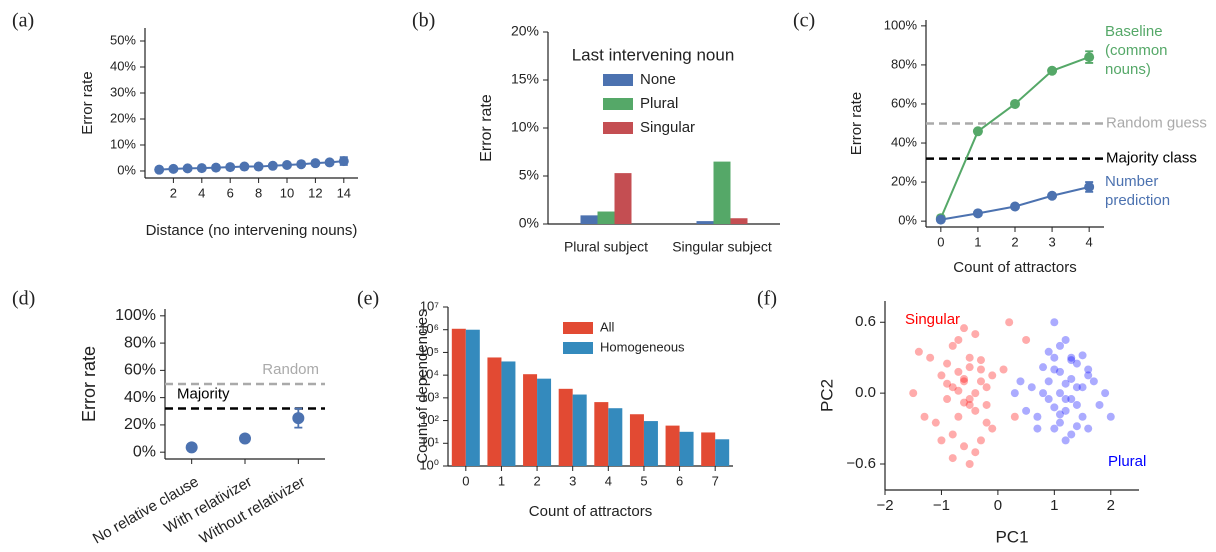 The image size is (1216, 552). I want to click on panel-label: (c), so click(804, 21).